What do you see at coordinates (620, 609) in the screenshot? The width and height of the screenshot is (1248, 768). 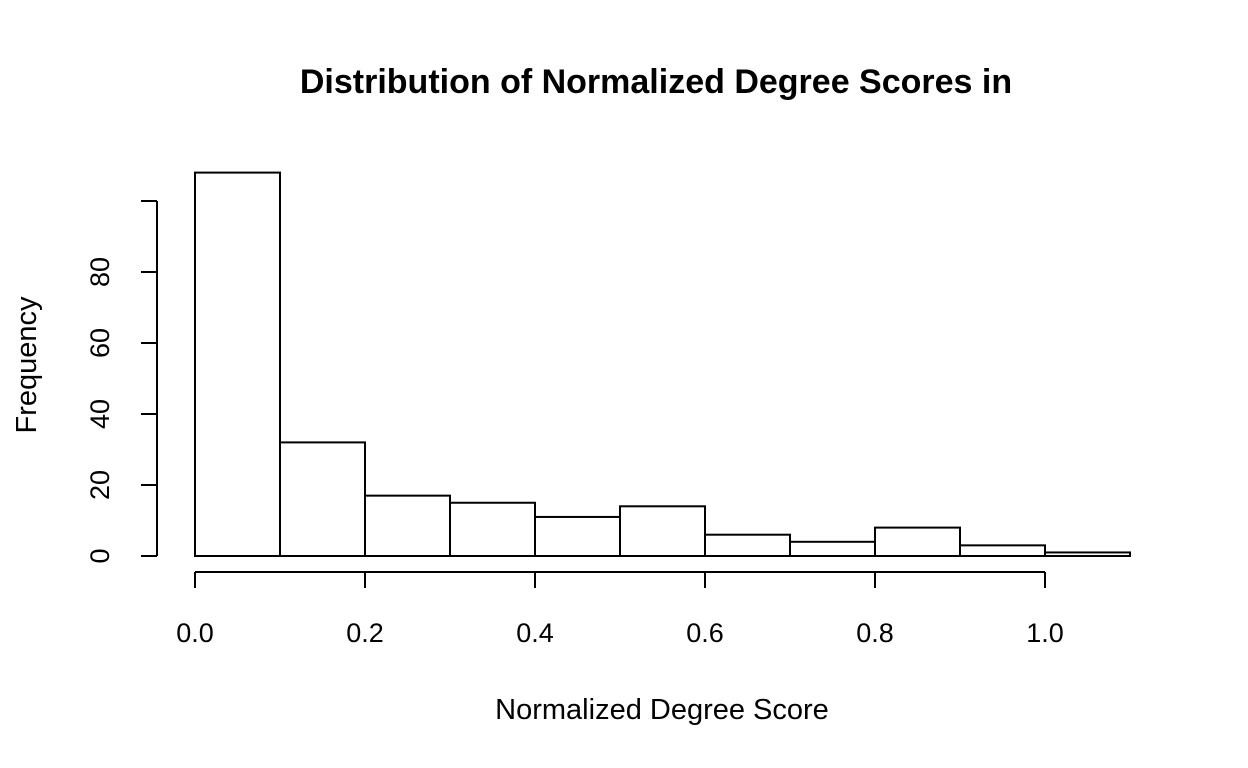 I see `x-axis: 0.0 0.2 0.4 0.6 0.8 1.0` at bounding box center [620, 609].